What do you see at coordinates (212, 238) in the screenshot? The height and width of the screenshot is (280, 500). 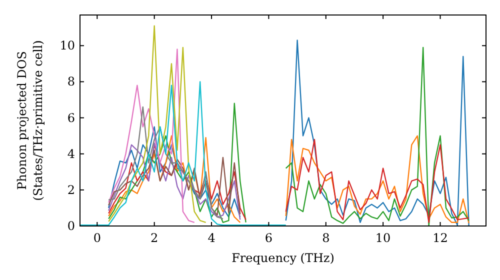 I see `x-tick-label: 4` at bounding box center [212, 238].